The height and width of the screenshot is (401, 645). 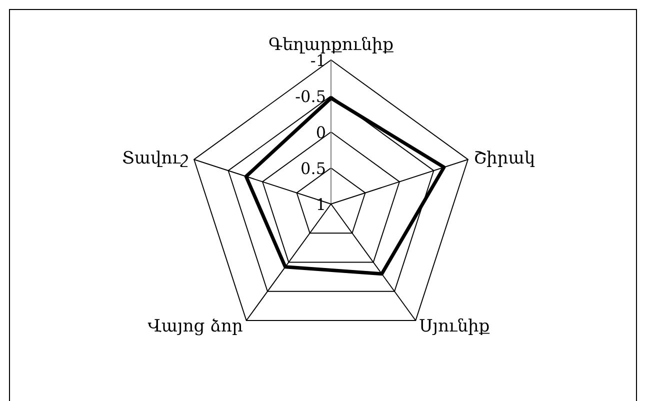 What do you see at coordinates (321, 132) in the screenshot?
I see `y-tick-label: 0` at bounding box center [321, 132].